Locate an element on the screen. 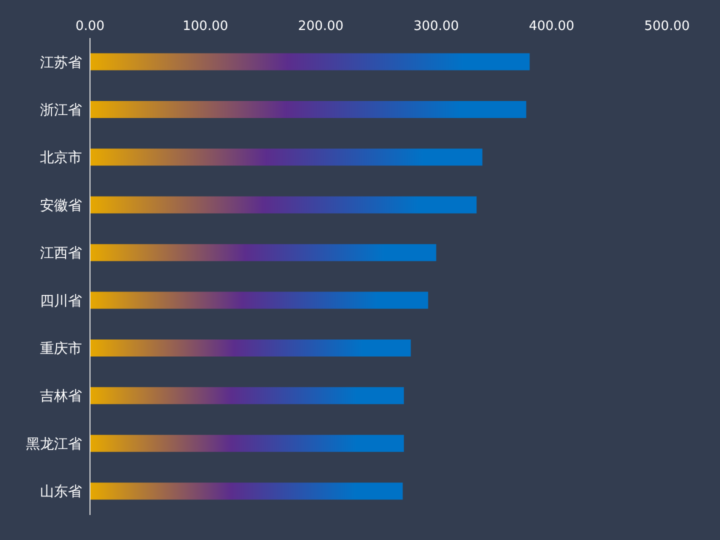 This screenshot has width=720, height=540. x-tick-label: 200.00 is located at coordinates (321, 26).